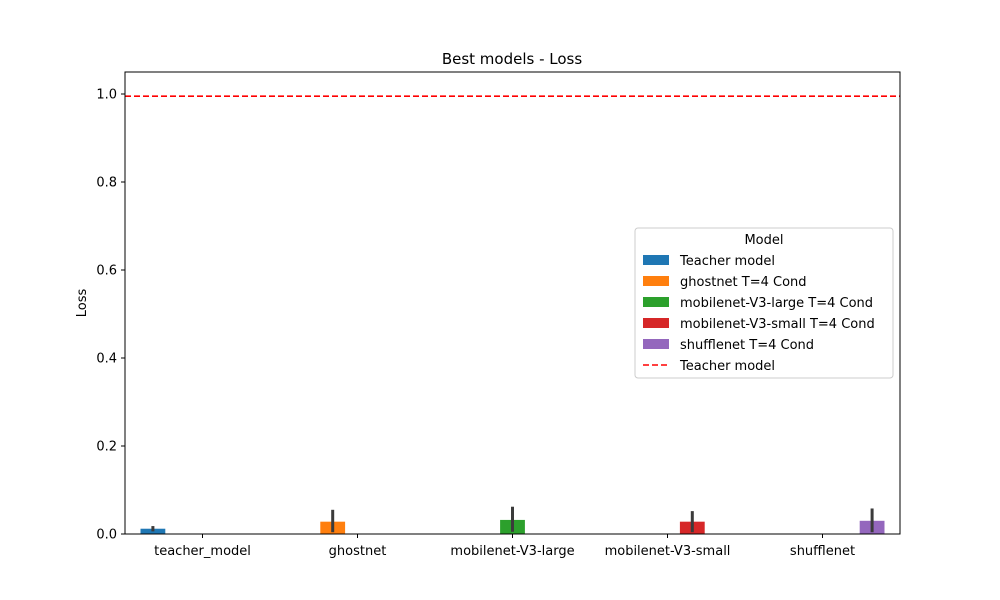 The height and width of the screenshot is (600, 1000). I want to click on legend-label: ghostnet T=4 Cond, so click(743, 282).